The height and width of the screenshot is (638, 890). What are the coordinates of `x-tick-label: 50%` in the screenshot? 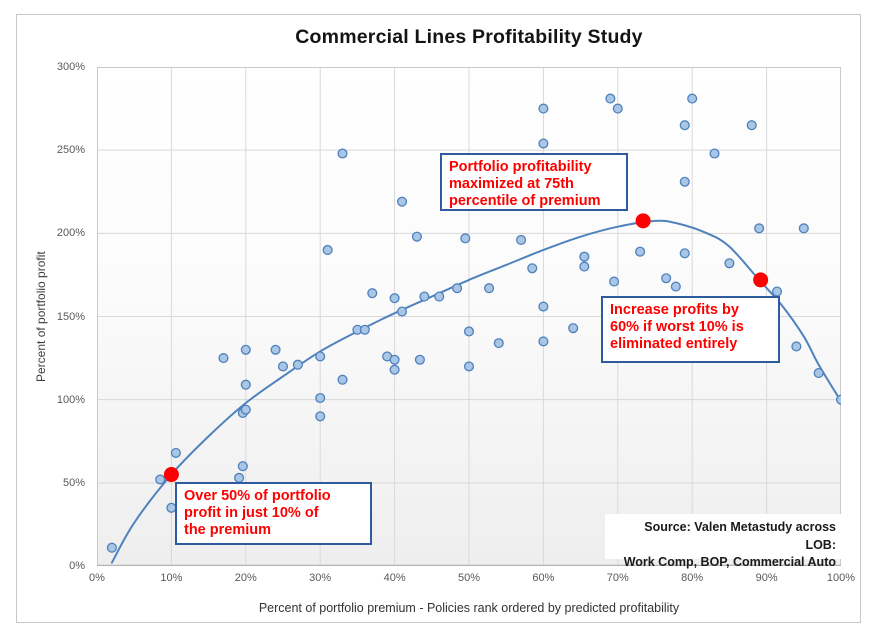 It's located at (469, 578).